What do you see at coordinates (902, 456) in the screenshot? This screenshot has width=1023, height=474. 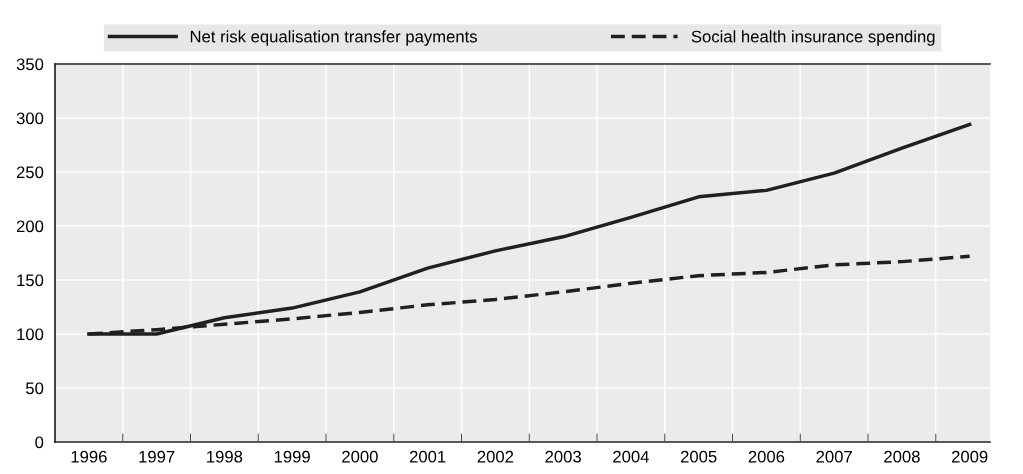 I see `x-tick-label: 2008` at bounding box center [902, 456].